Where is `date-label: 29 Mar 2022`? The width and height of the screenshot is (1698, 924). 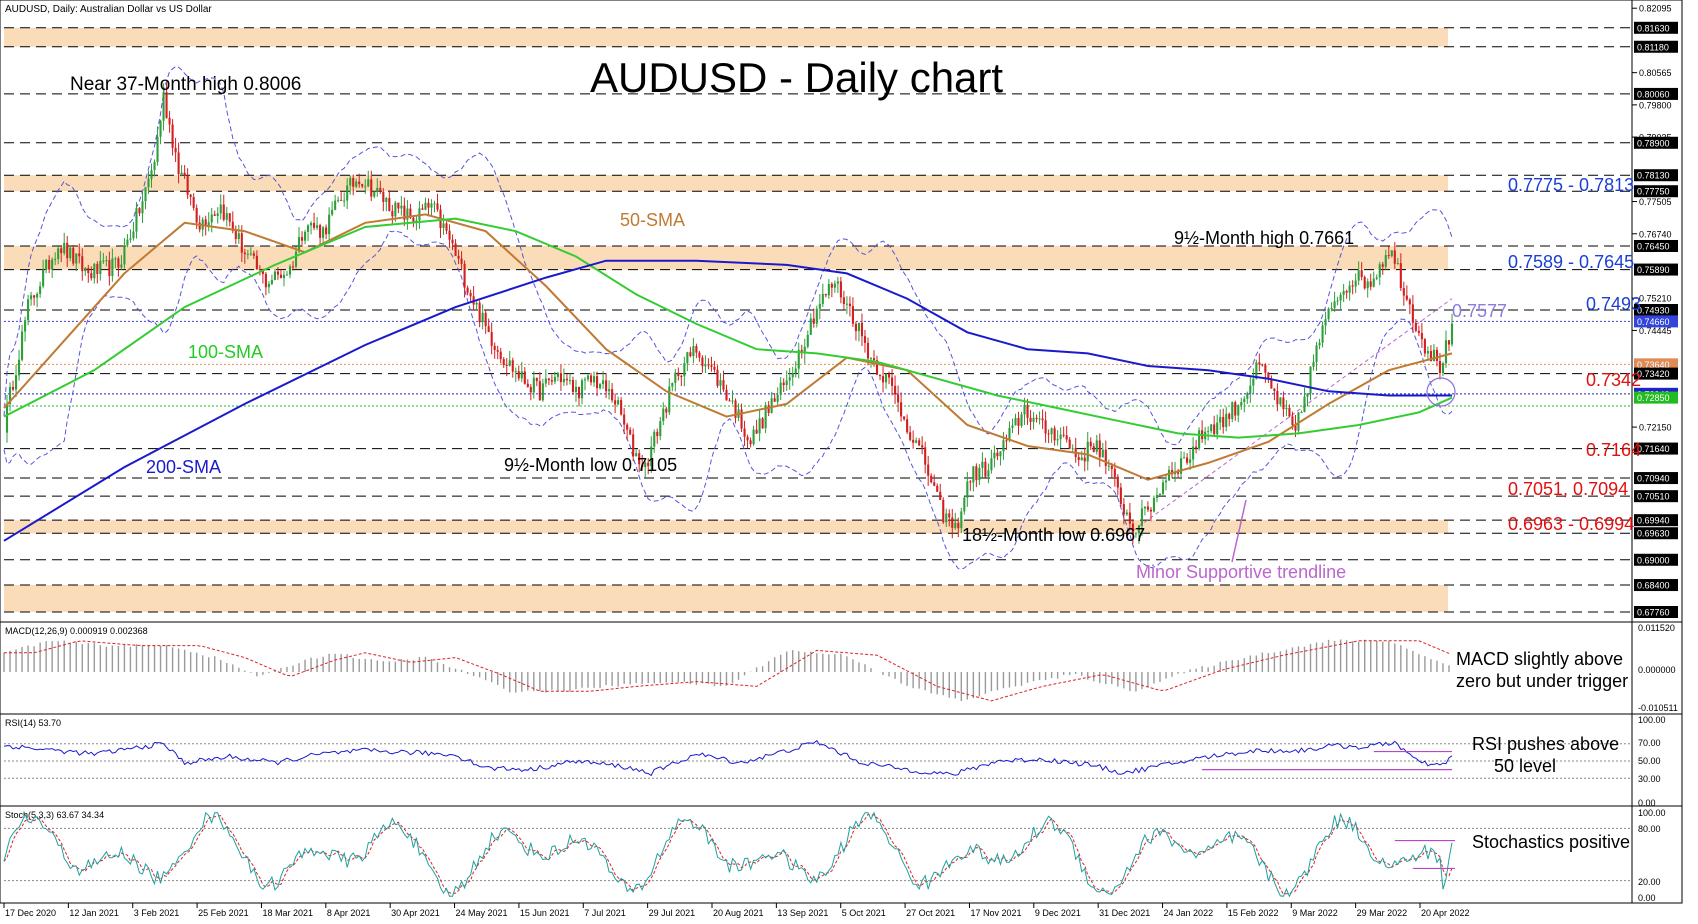
date-label: 29 Mar 2022 is located at coordinates (1382, 913).